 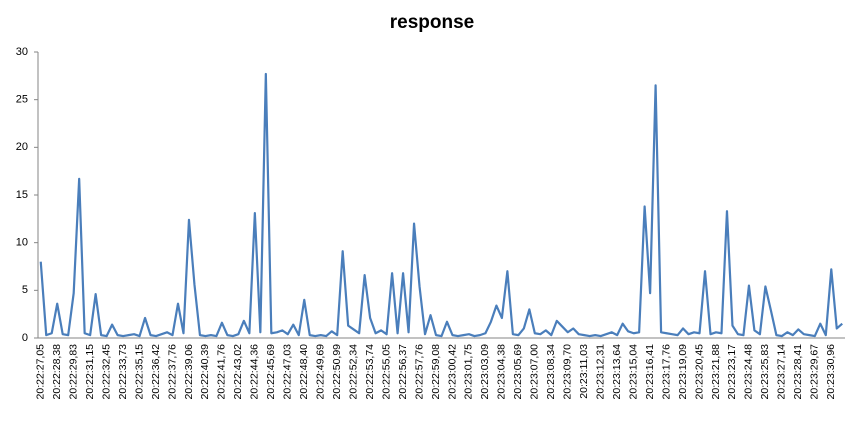 I want to click on y-tick-label: 20, so click(x=22, y=147).